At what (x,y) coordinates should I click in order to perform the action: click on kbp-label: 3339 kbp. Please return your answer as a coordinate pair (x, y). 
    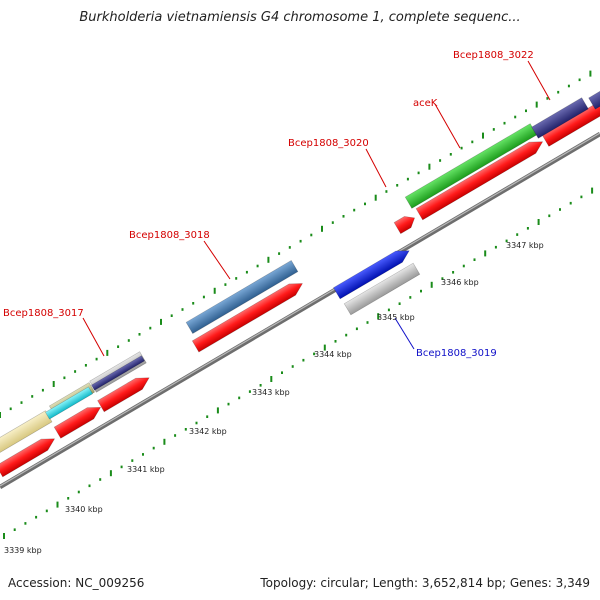
    Looking at the image, I should click on (23, 550).